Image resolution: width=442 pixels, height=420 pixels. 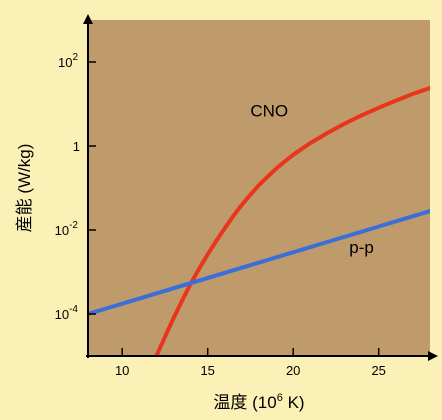 I want to click on y-tick-label-3: 10², so click(x=68, y=61).